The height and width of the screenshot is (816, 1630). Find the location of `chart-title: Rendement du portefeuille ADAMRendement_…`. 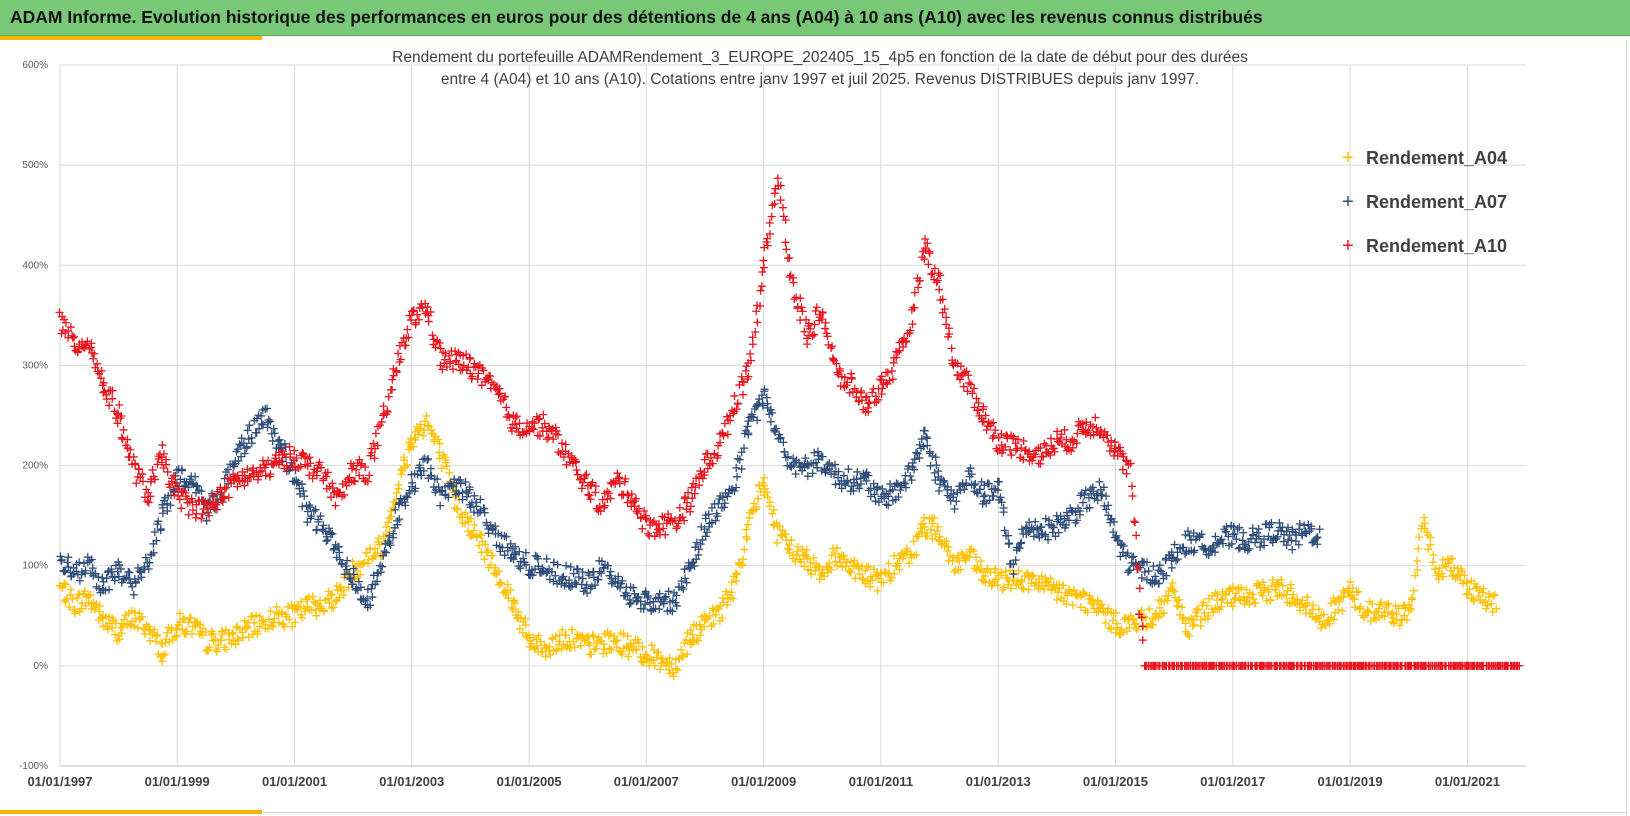

chart-title: Rendement du portefeuille ADAMRendement_… is located at coordinates (820, 69).